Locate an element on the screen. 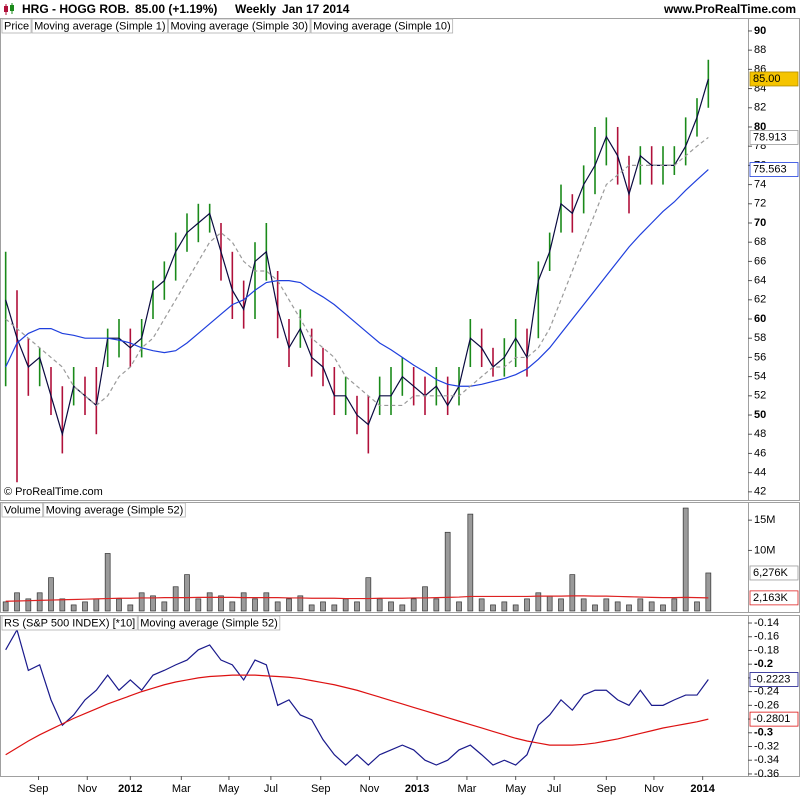 This screenshot has height=800, width=800. y-tick-label: 46 is located at coordinates (760, 453).